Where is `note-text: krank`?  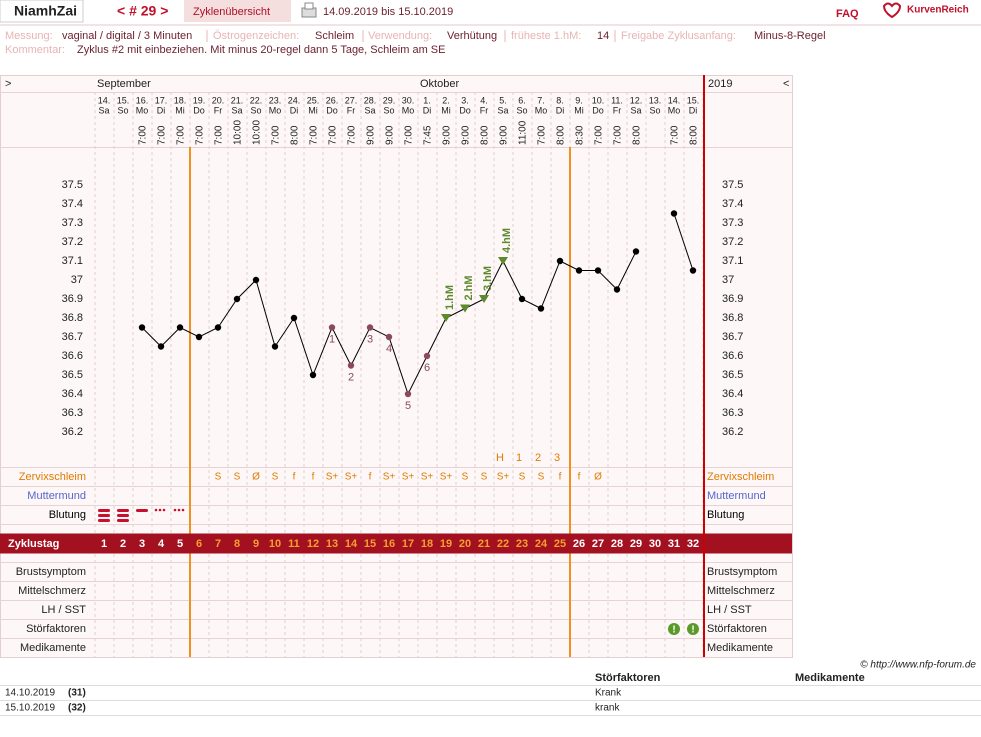
note-text: krank is located at coordinates (607, 708).